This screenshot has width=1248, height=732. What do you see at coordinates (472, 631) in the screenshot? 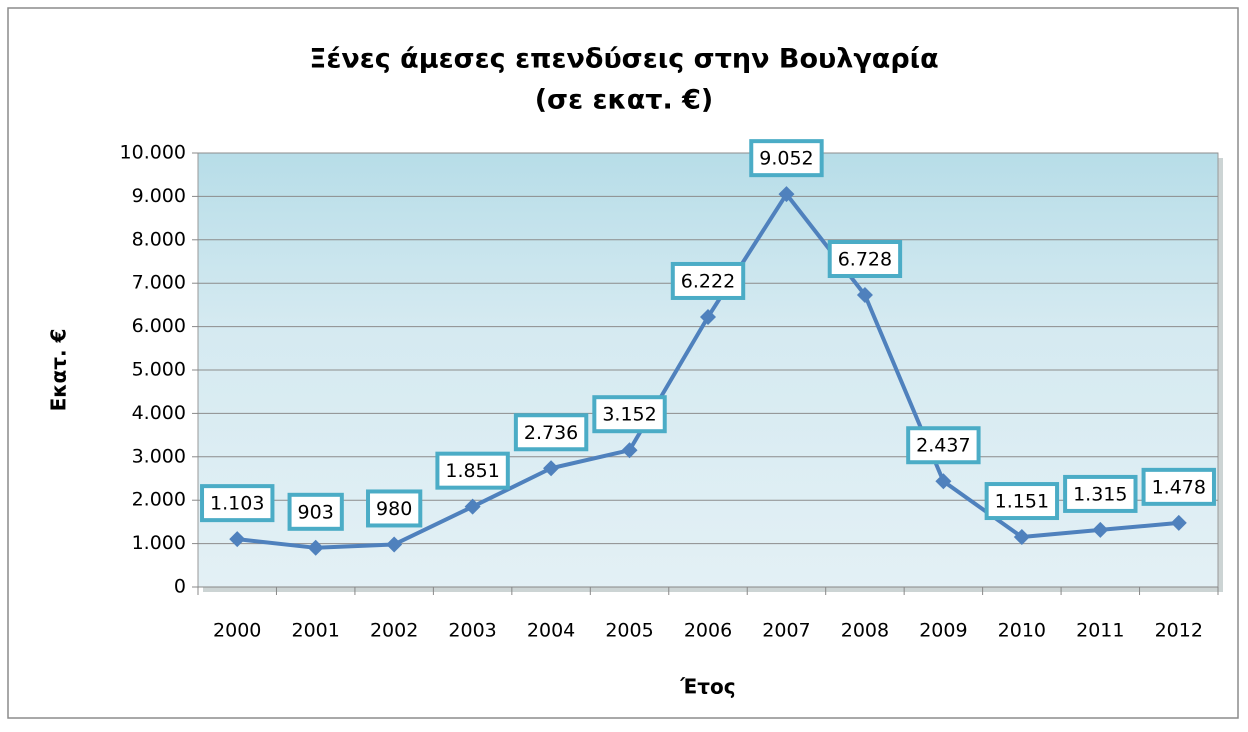
I see `x-tick-label: 2003` at bounding box center [472, 631].